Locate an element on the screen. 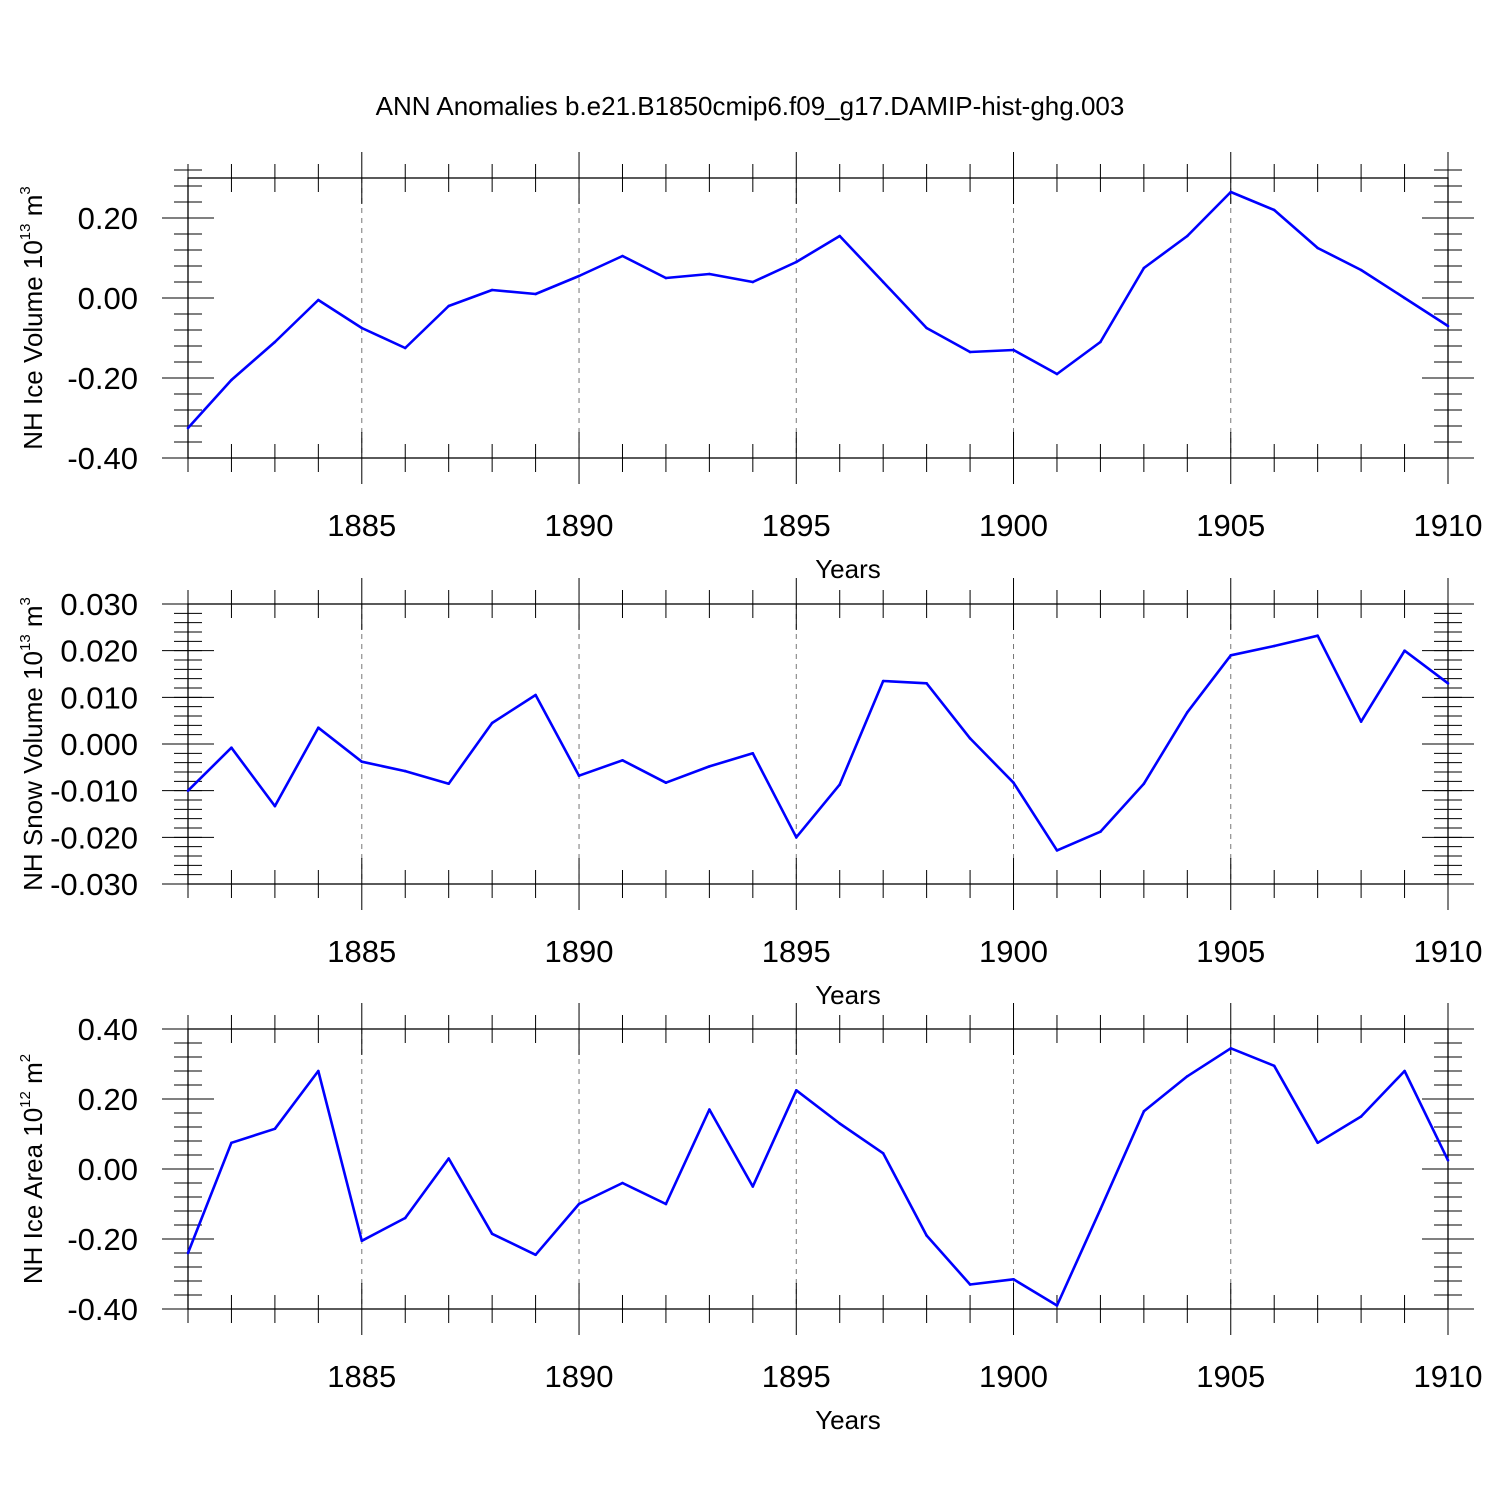 This screenshot has height=1500, width=1500. y-axis-label: NH Ice Area 1012 m2 is located at coordinates (32, 1169).